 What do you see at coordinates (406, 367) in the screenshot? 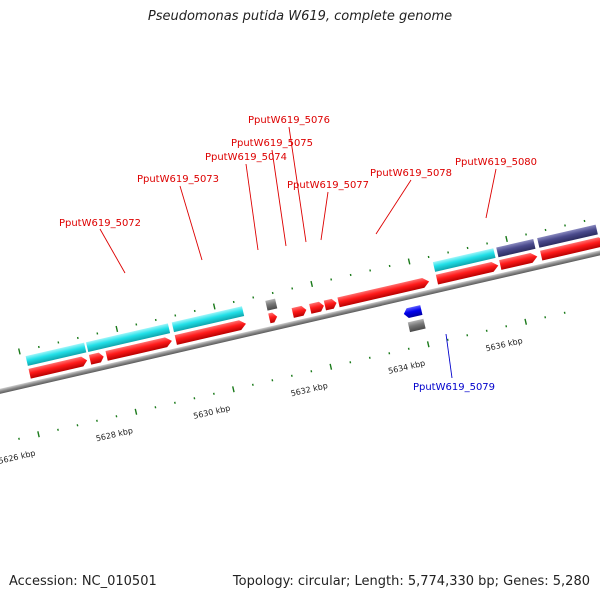
I see `axis-label: 5634 kbp` at bounding box center [406, 367].